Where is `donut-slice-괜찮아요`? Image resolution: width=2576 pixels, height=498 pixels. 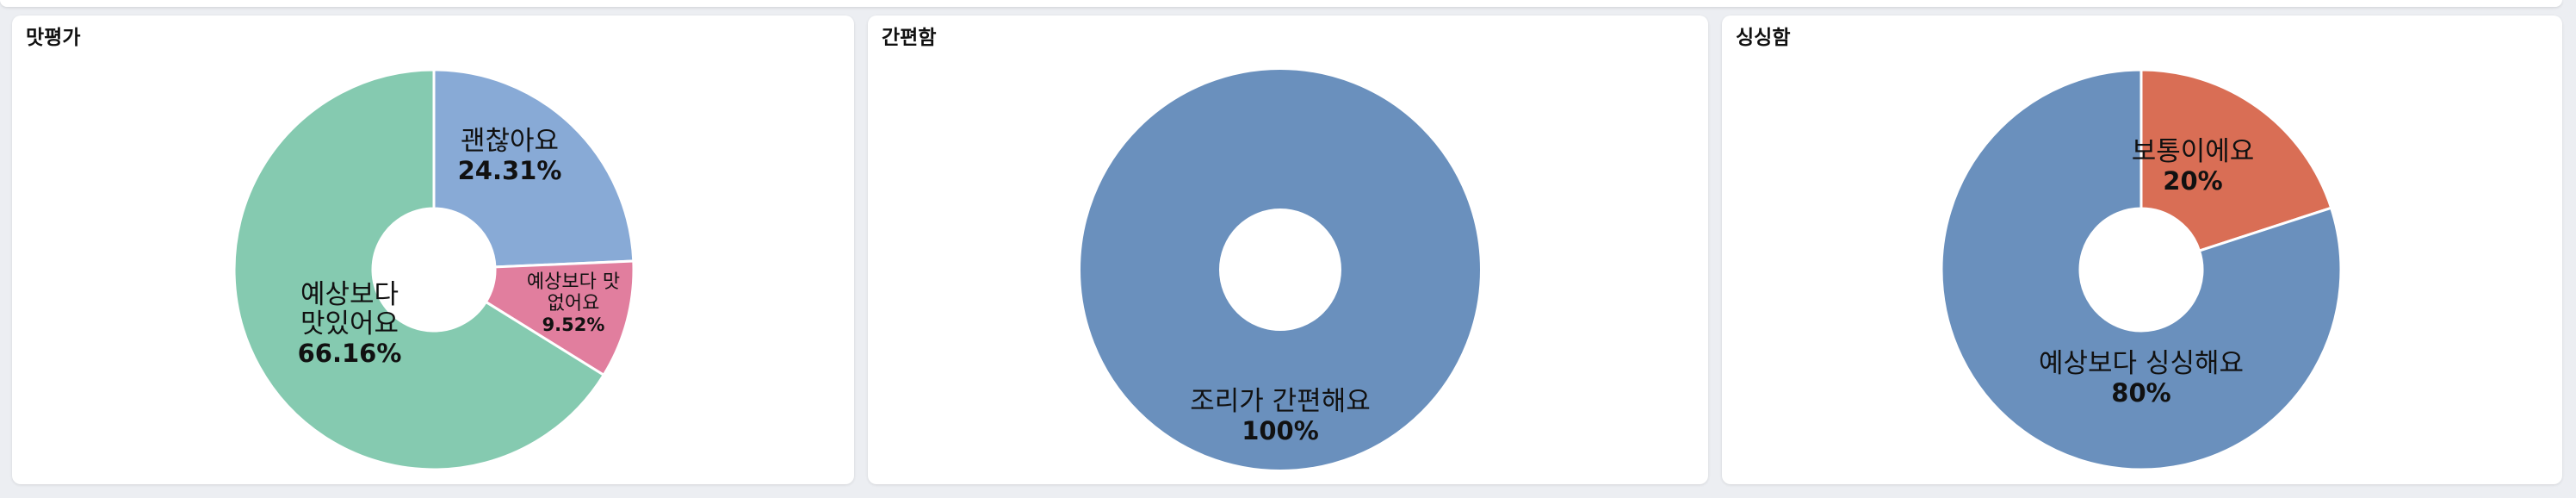 donut-slice-괜찮아요 is located at coordinates (533, 168).